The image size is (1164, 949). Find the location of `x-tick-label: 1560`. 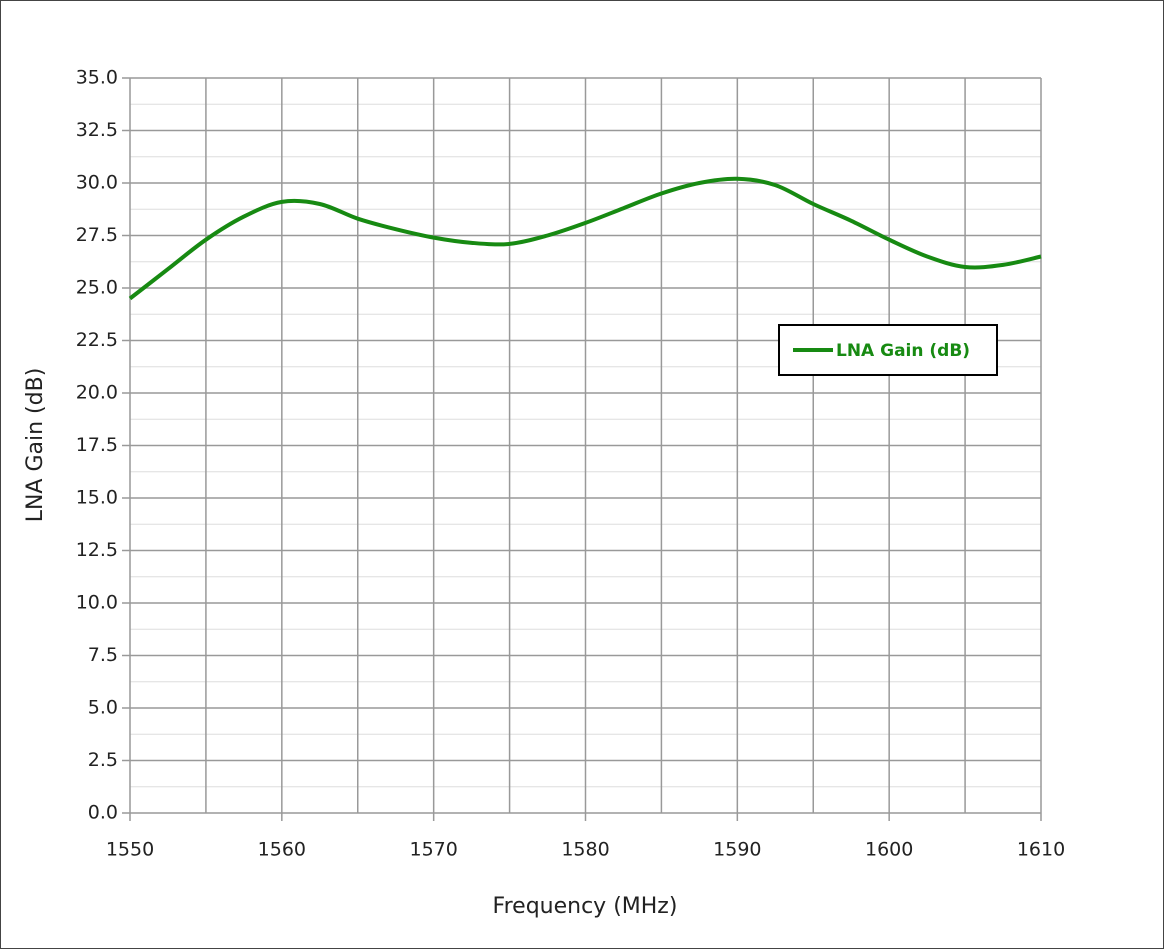

x-tick-label: 1560 is located at coordinates (282, 850).